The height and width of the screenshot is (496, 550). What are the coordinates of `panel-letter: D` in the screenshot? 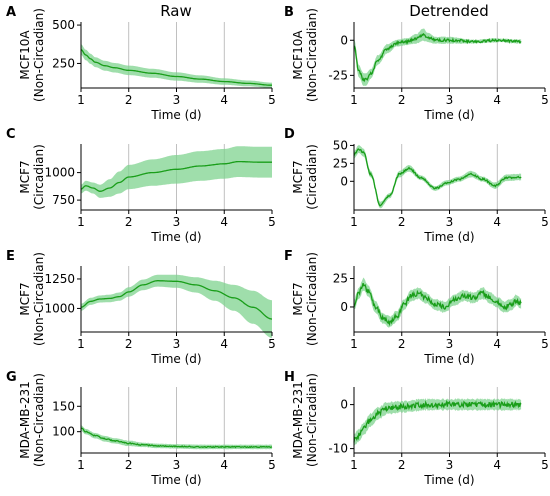 It's located at (289, 134).